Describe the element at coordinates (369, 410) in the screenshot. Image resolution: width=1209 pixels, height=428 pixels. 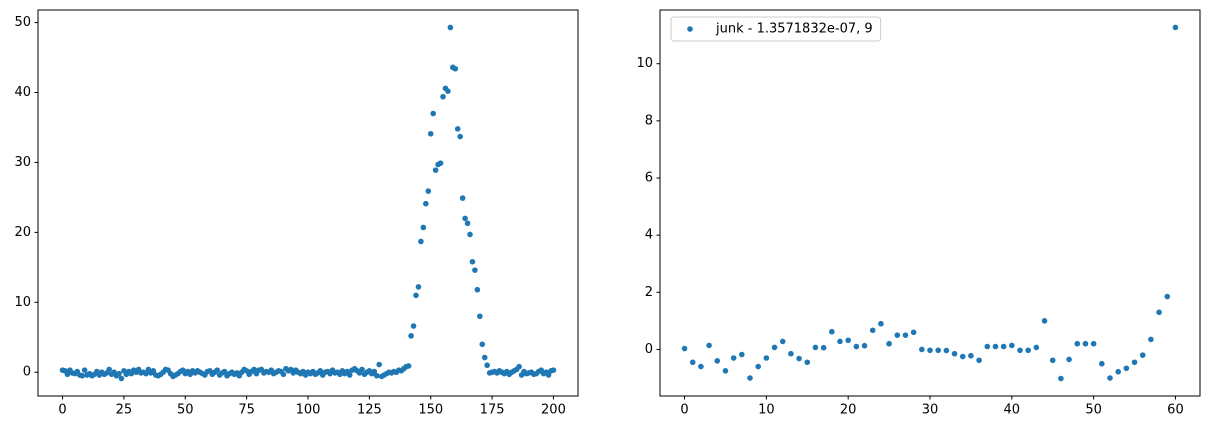
I see `x-tick-label: 125` at that location.